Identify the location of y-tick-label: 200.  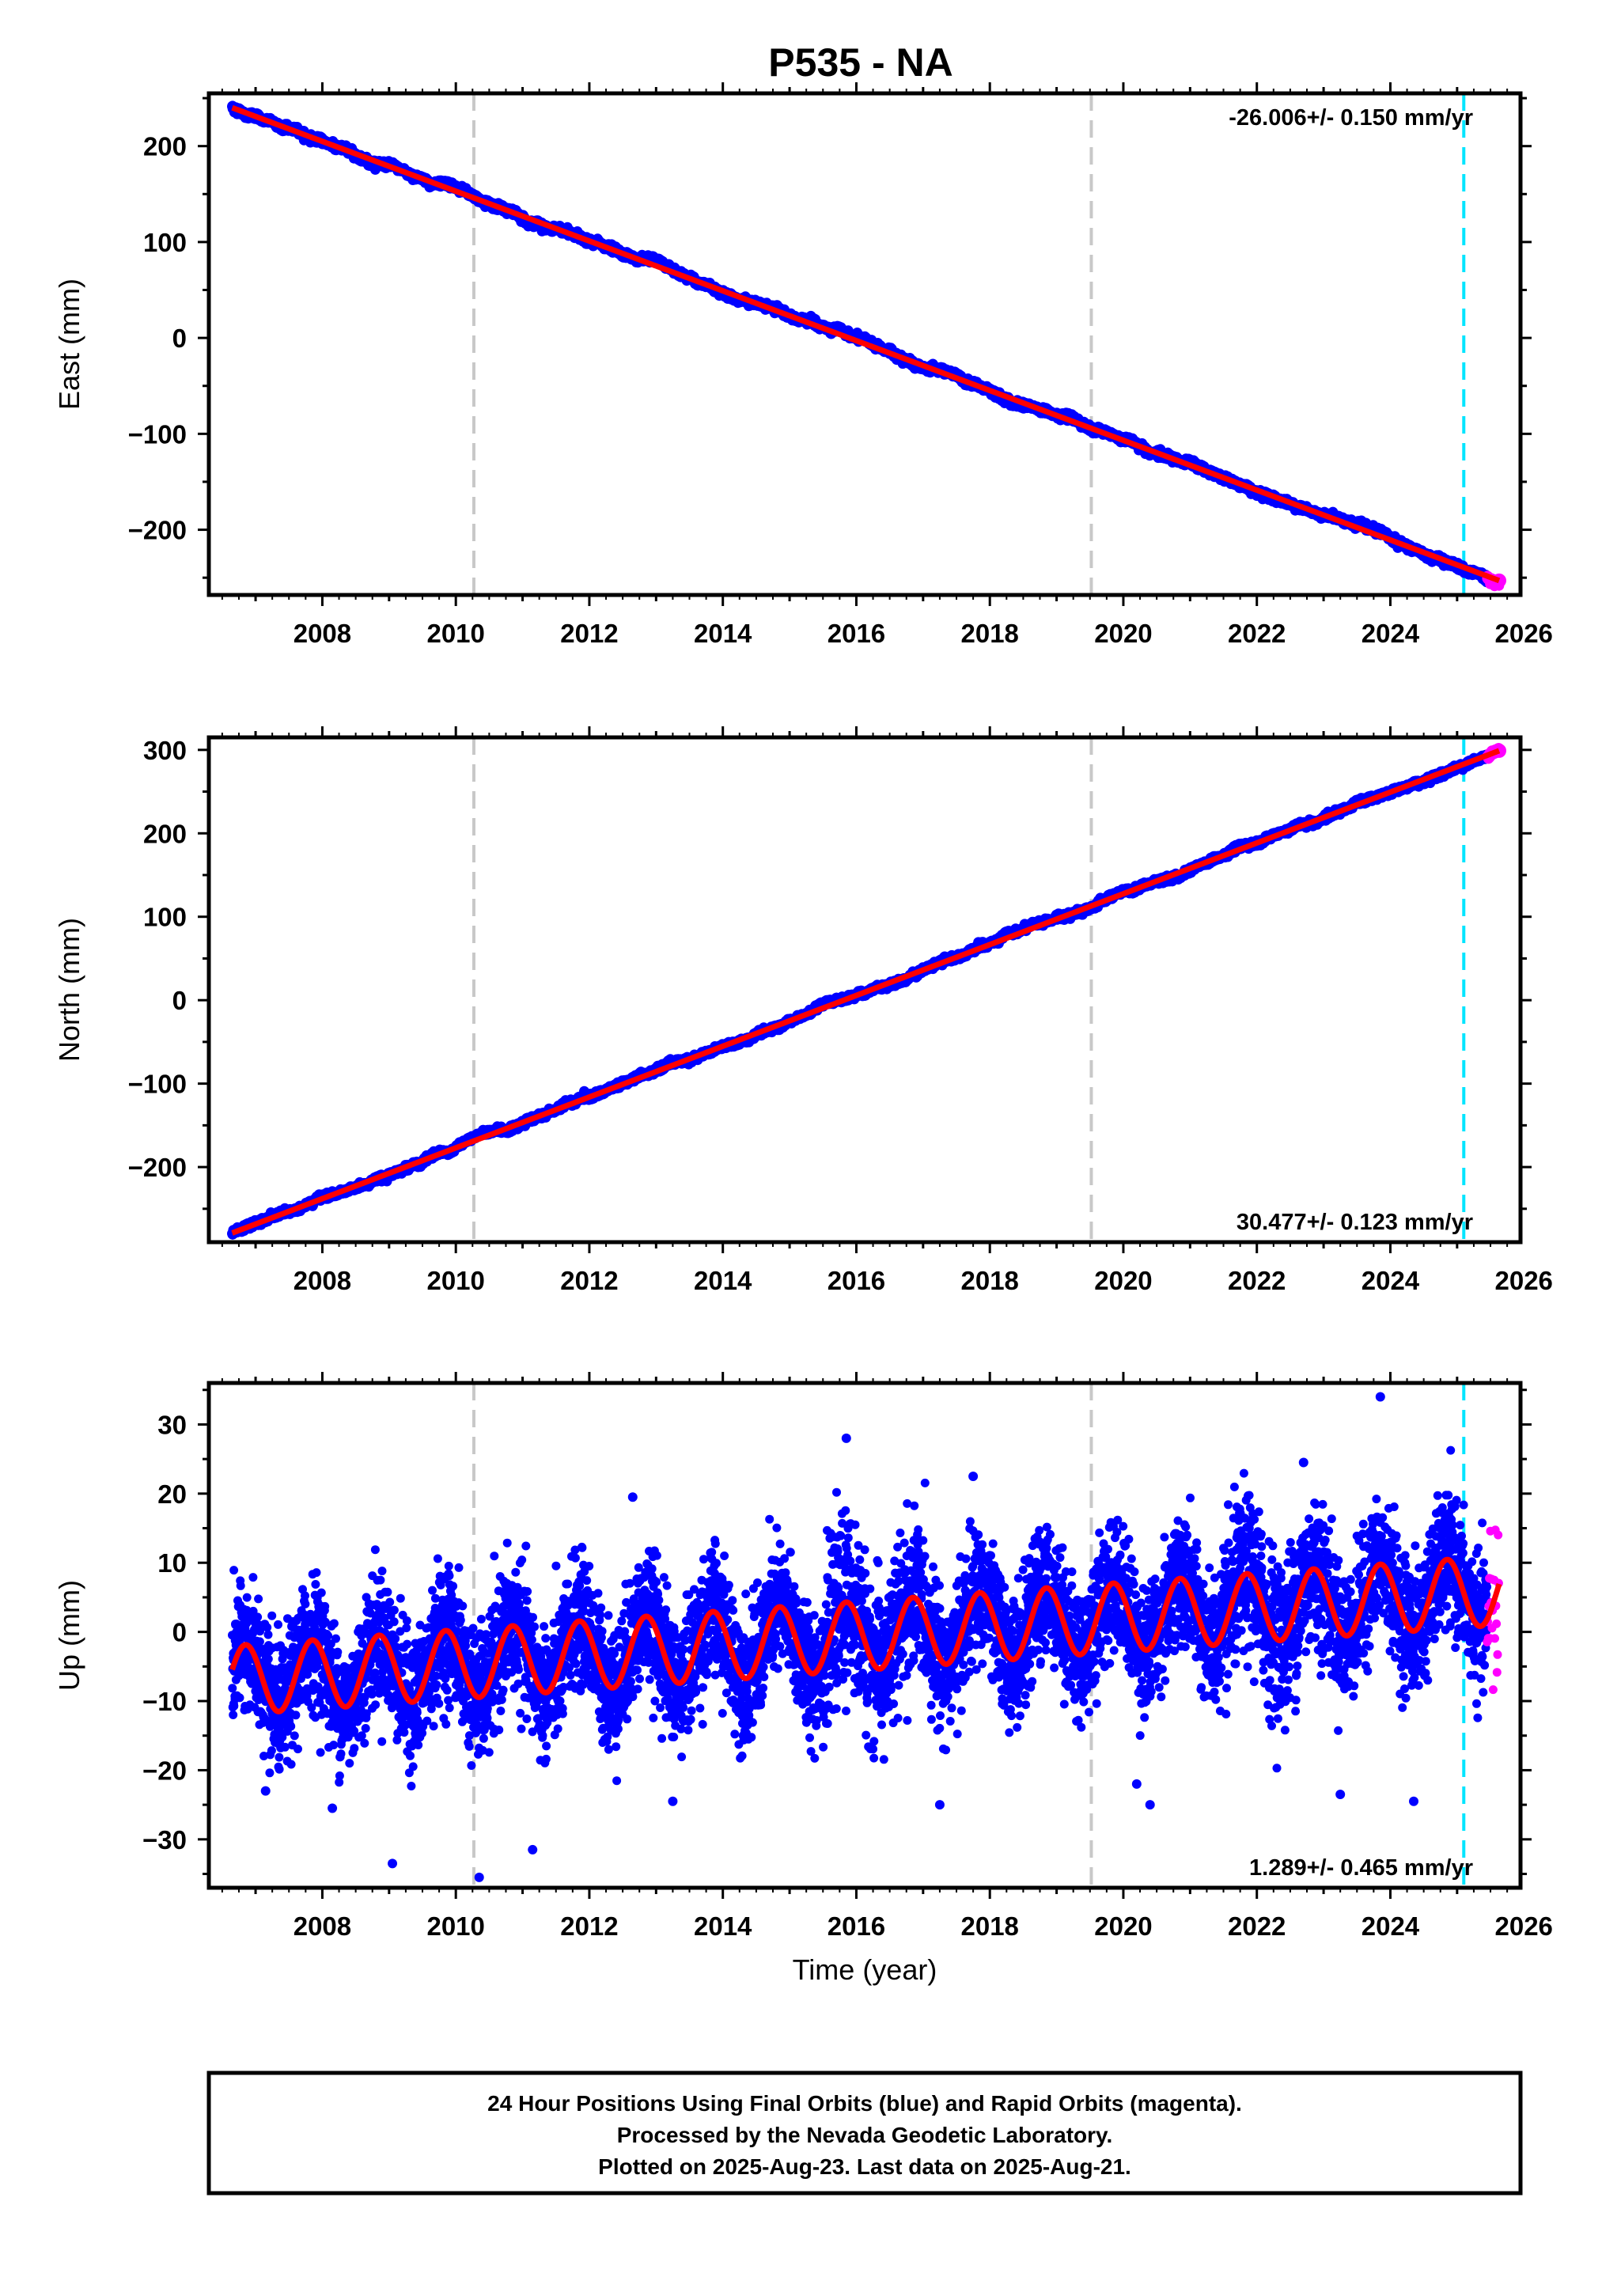
(165, 146).